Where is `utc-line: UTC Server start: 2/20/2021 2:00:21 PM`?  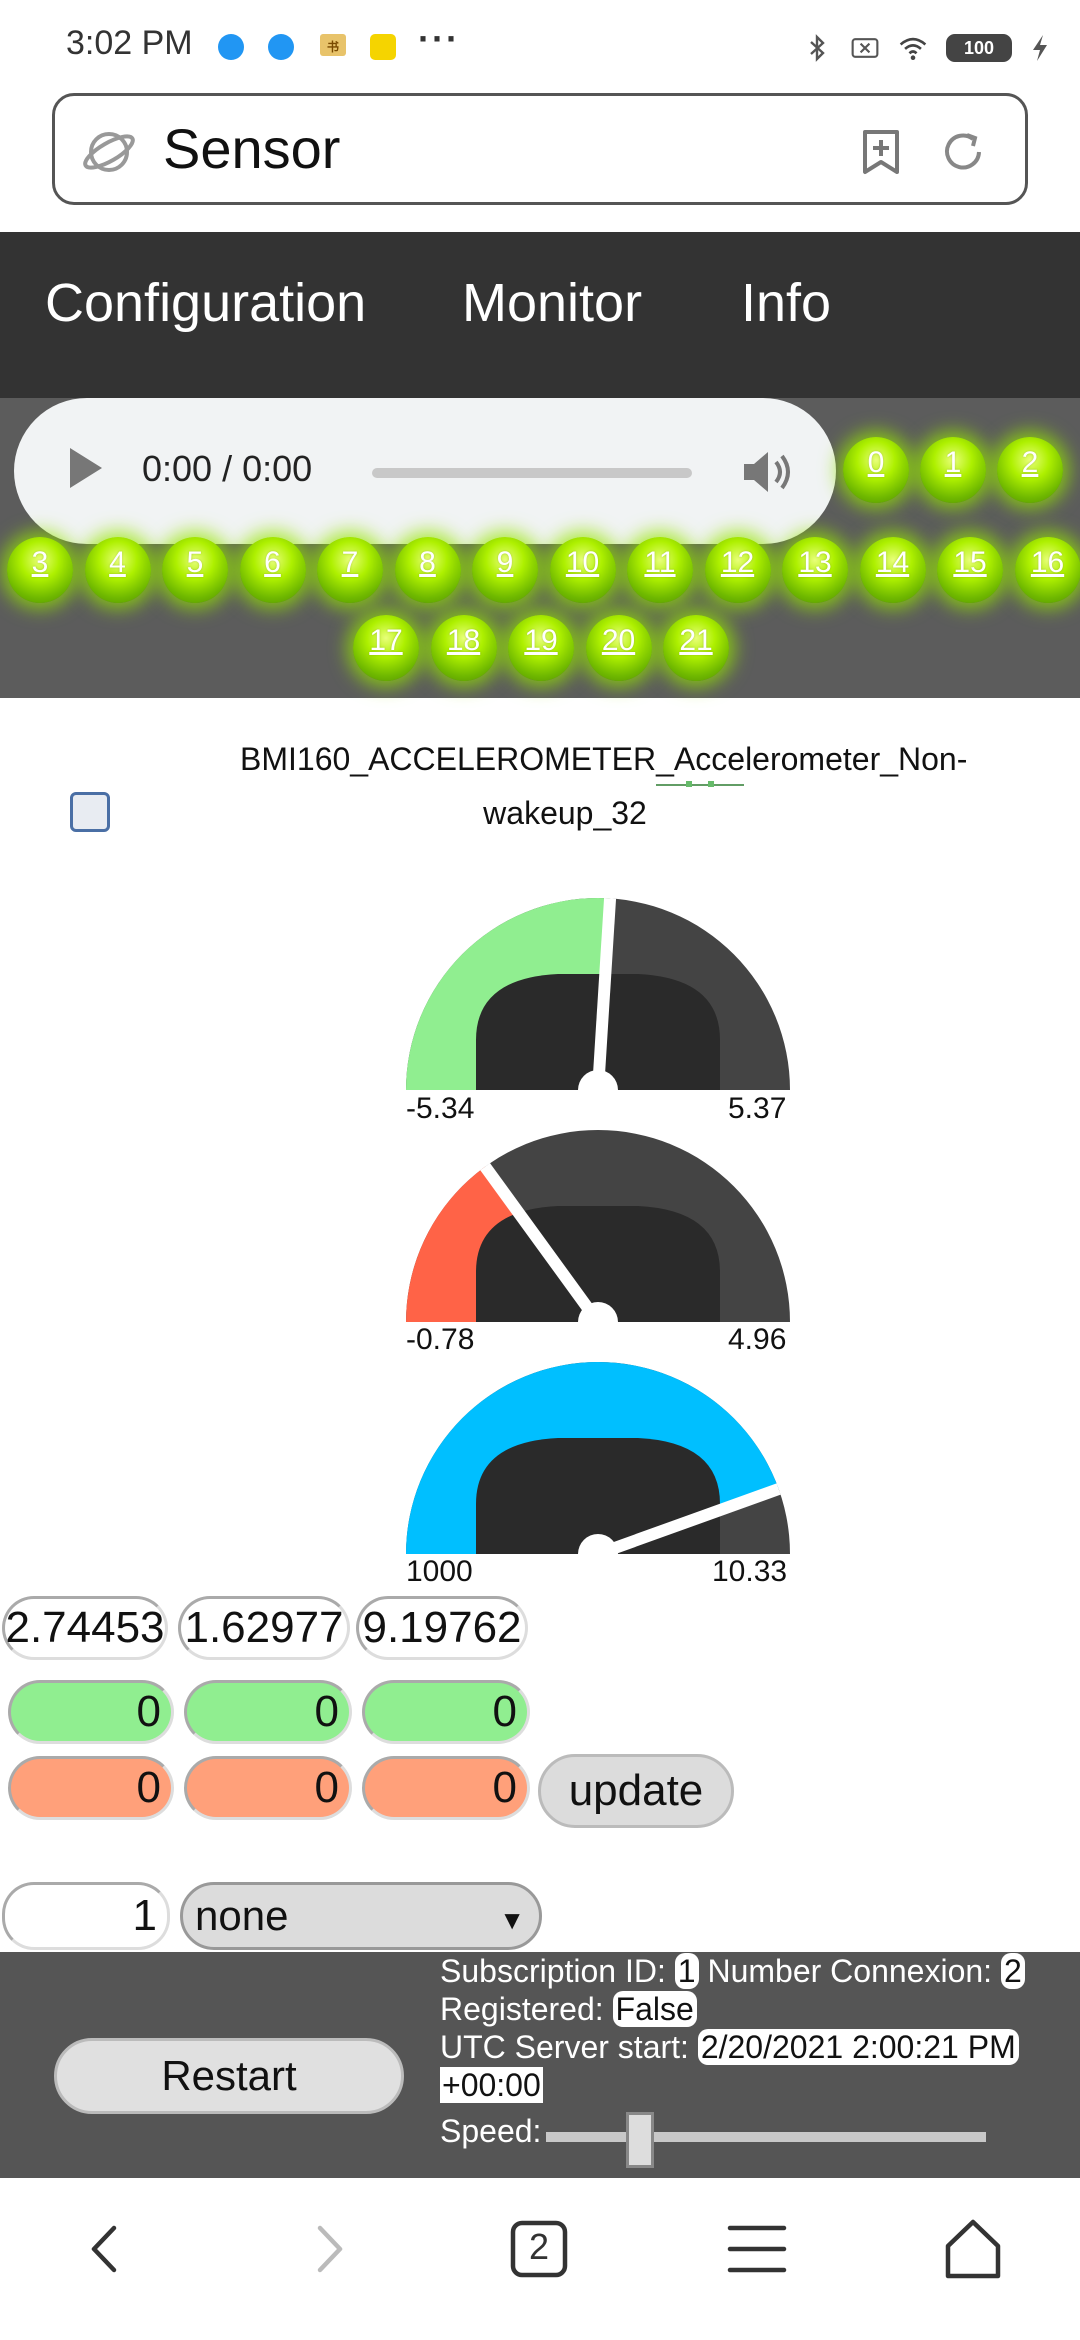 utc-line: UTC Server start: 2/20/2021 2:00:21 PM is located at coordinates (750, 2047).